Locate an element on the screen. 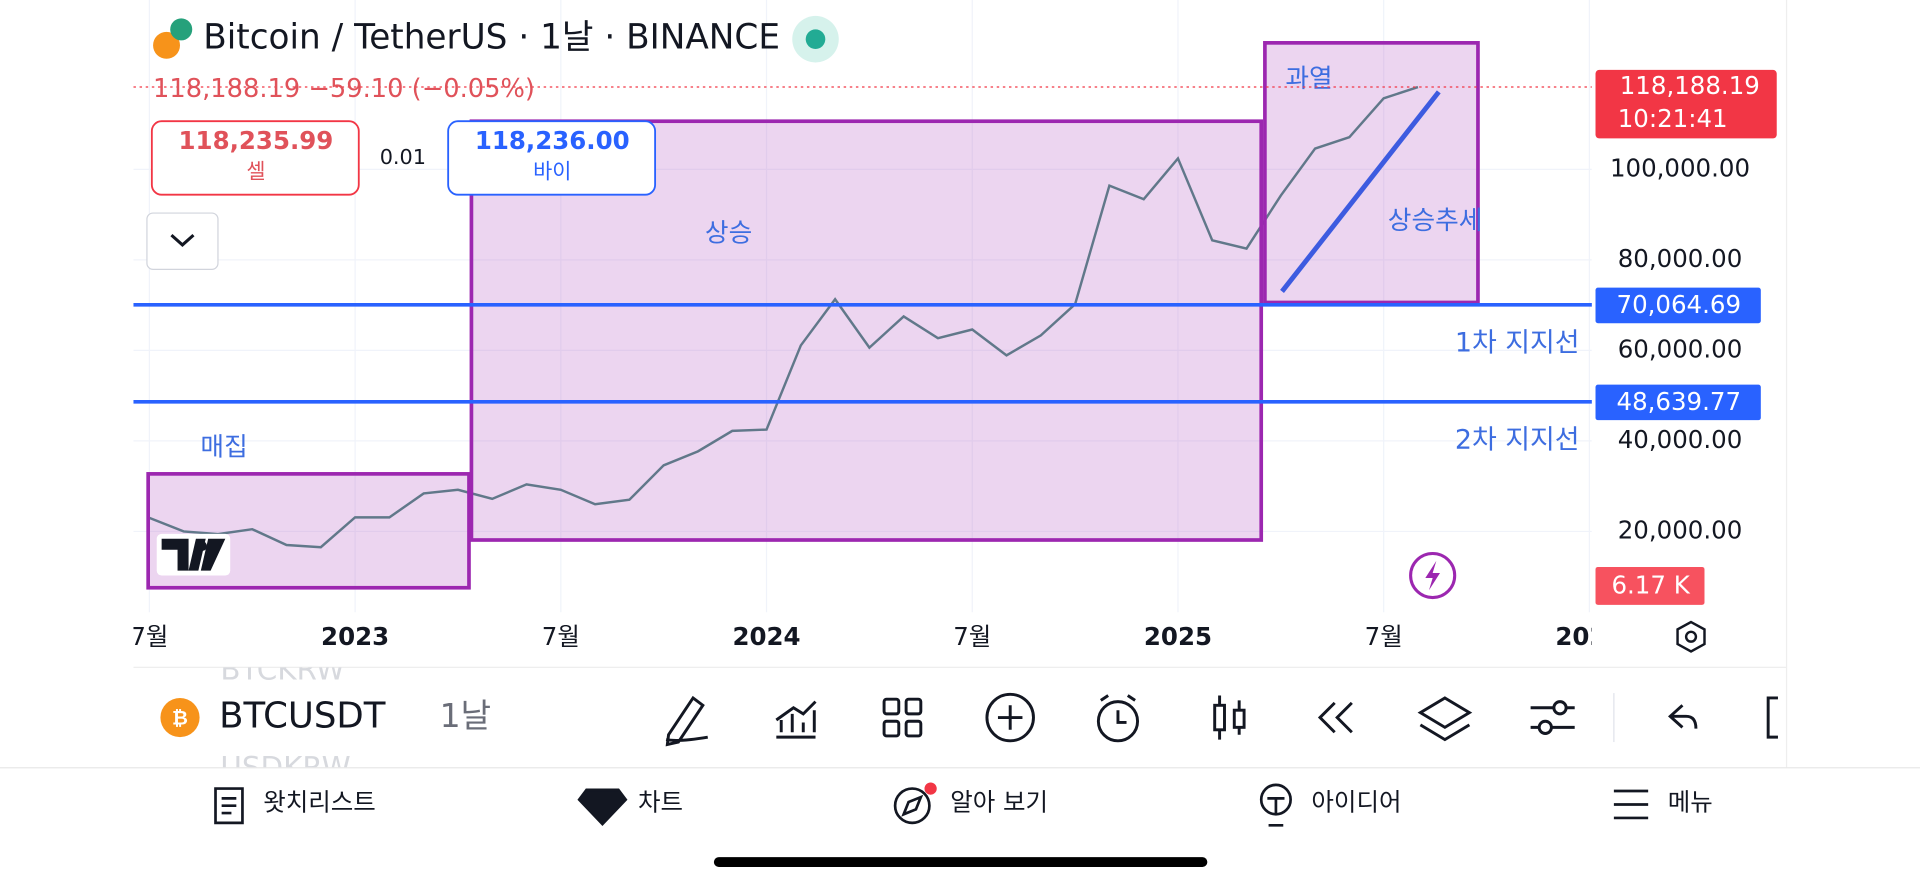 This screenshot has height=891, width=1920. trade-panel: 118,235.99 셀 0.01 118,236.00 바이 is located at coordinates (401, 195).